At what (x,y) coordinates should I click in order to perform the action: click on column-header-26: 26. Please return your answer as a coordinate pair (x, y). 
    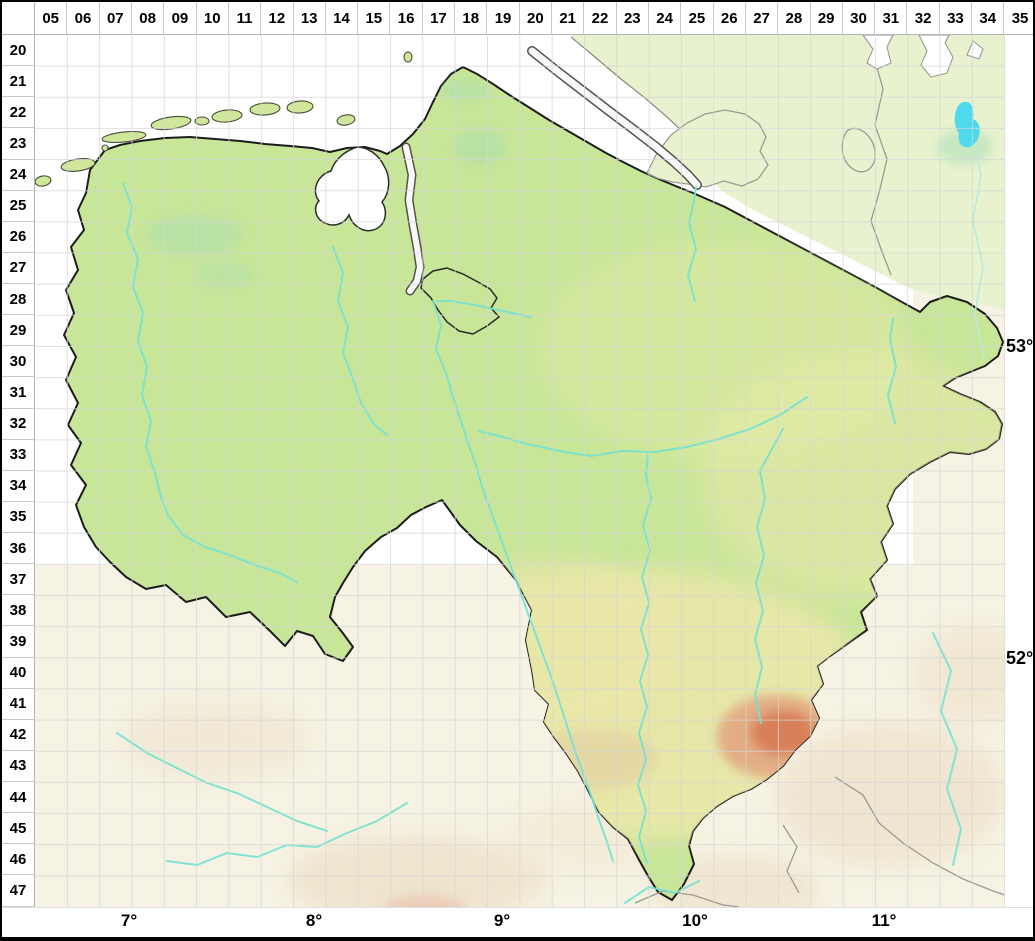
    Looking at the image, I should click on (729, 18).